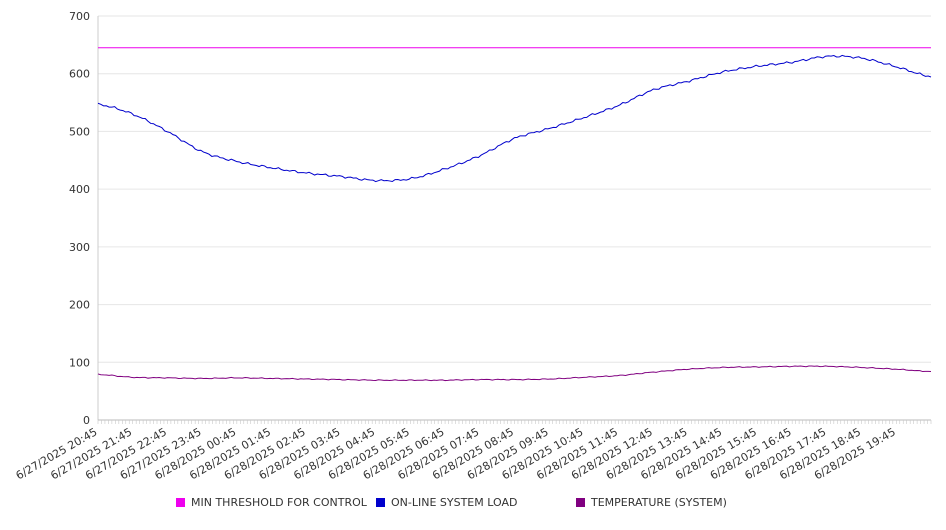  Describe the element at coordinates (279, 502) in the screenshot. I see `legend-label-min-threshold: MIN THRESHOLD FOR CONTROL` at that location.